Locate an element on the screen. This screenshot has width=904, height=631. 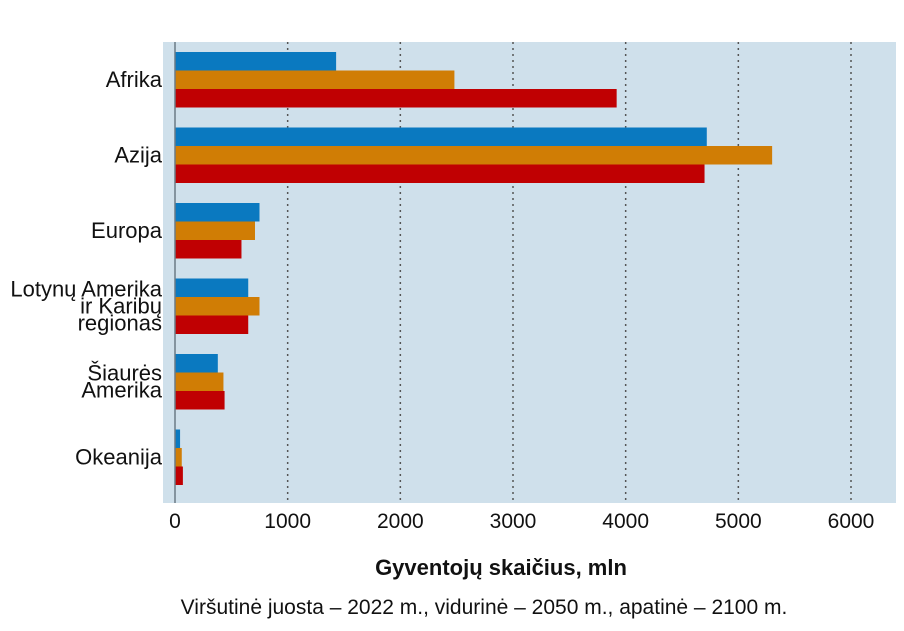
x-tick-label: 1000 is located at coordinates (287, 521).